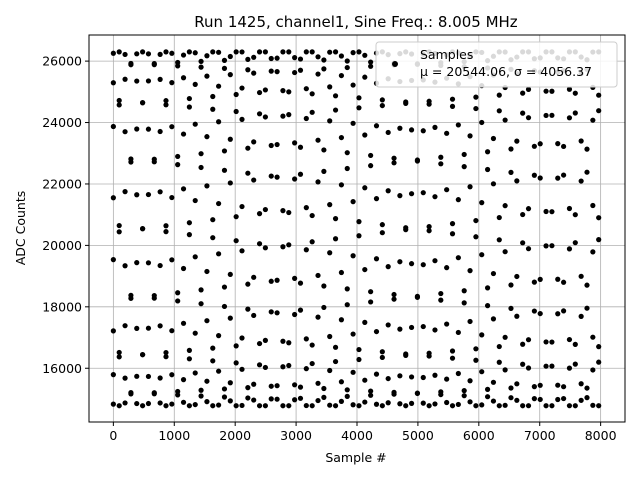 This screenshot has height=480, width=640. Describe the element at coordinates (113, 435) in the screenshot. I see `x-tick-label: 0` at that location.